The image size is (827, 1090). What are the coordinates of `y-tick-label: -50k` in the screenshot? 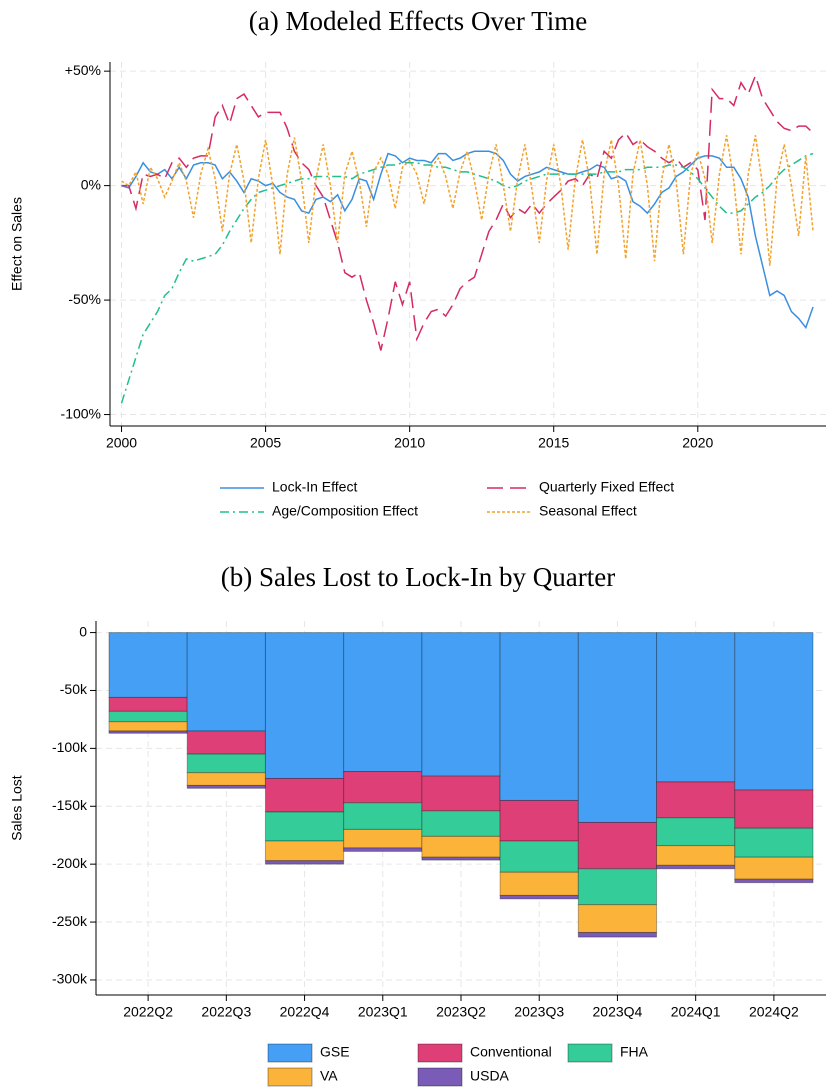 It's located at (74, 689).